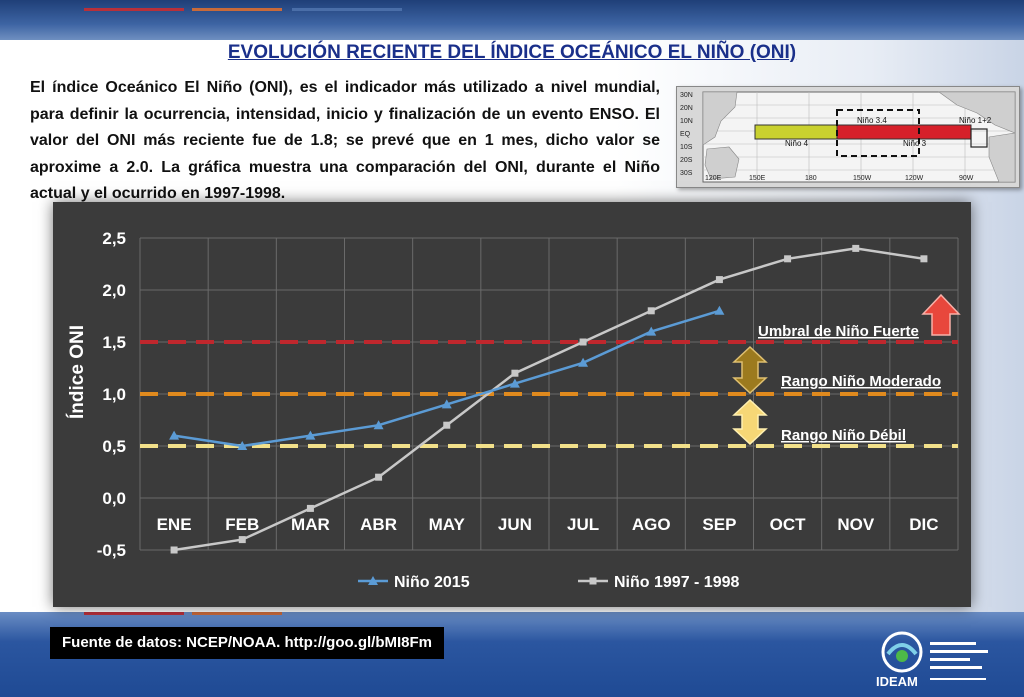  Describe the element at coordinates (914, 178) in the screenshot. I see `lon-label: 120W` at that location.